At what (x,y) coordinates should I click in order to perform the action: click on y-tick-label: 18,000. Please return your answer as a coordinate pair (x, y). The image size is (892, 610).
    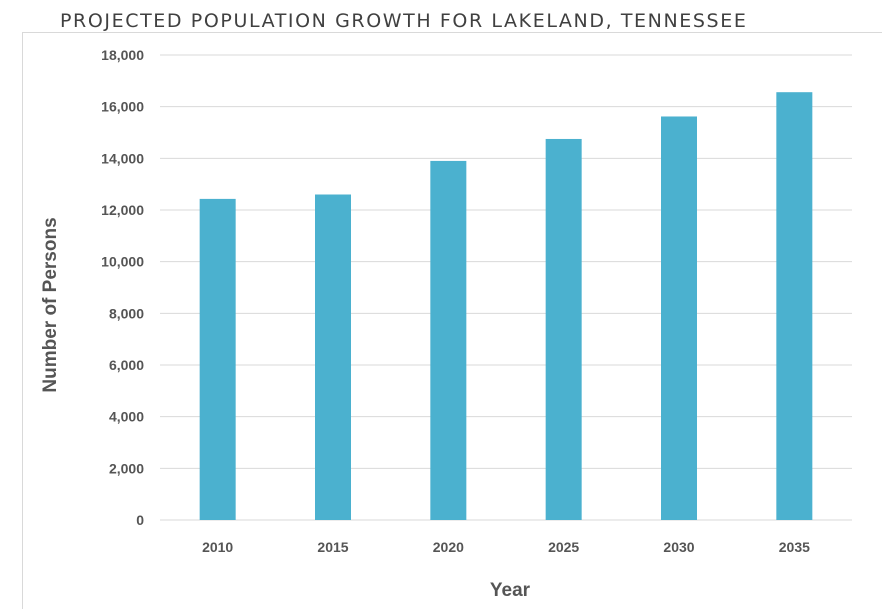
    Looking at the image, I should click on (122, 55).